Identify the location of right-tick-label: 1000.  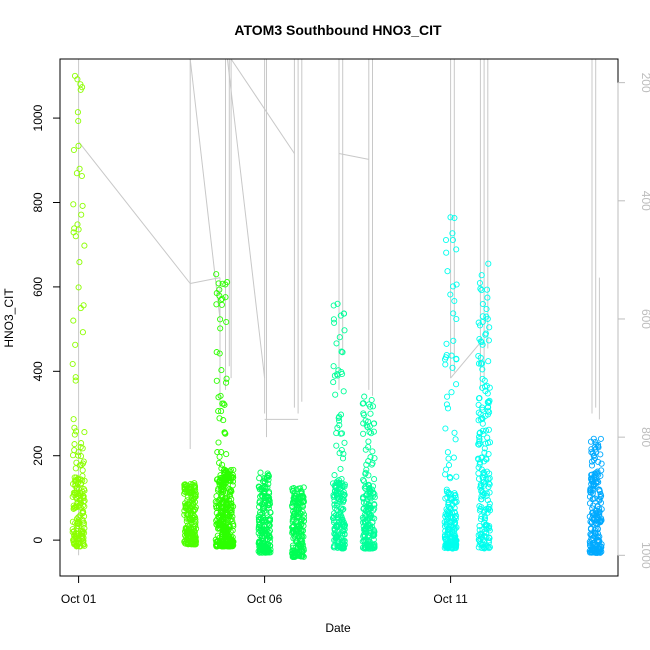
(644, 555).